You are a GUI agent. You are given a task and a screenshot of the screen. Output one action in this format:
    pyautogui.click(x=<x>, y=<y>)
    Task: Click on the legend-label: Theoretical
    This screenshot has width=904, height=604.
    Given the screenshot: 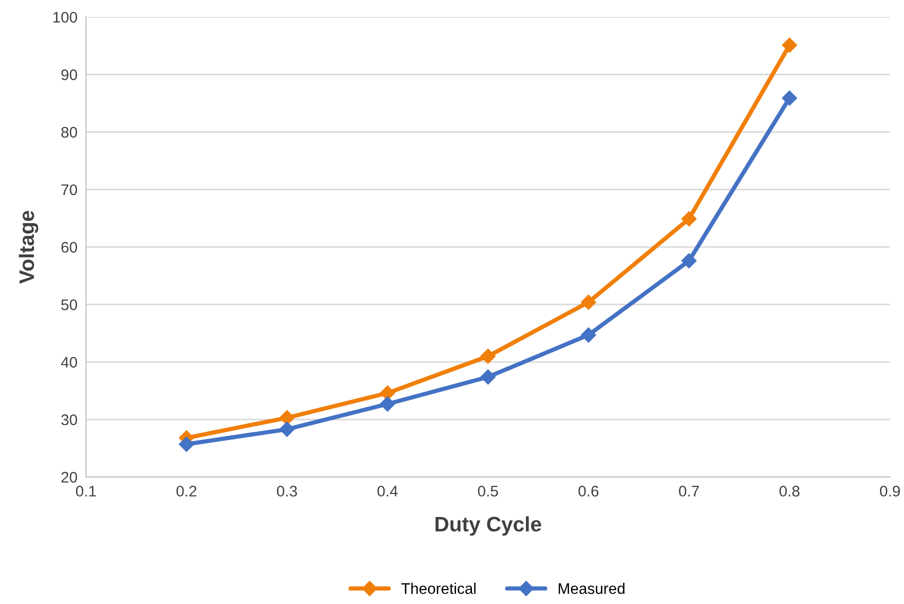 What is the action you would take?
    pyautogui.click(x=438, y=588)
    